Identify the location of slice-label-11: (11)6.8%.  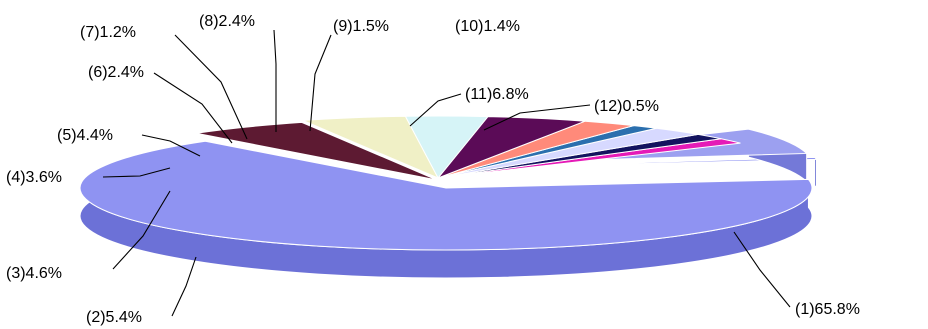
(497, 94).